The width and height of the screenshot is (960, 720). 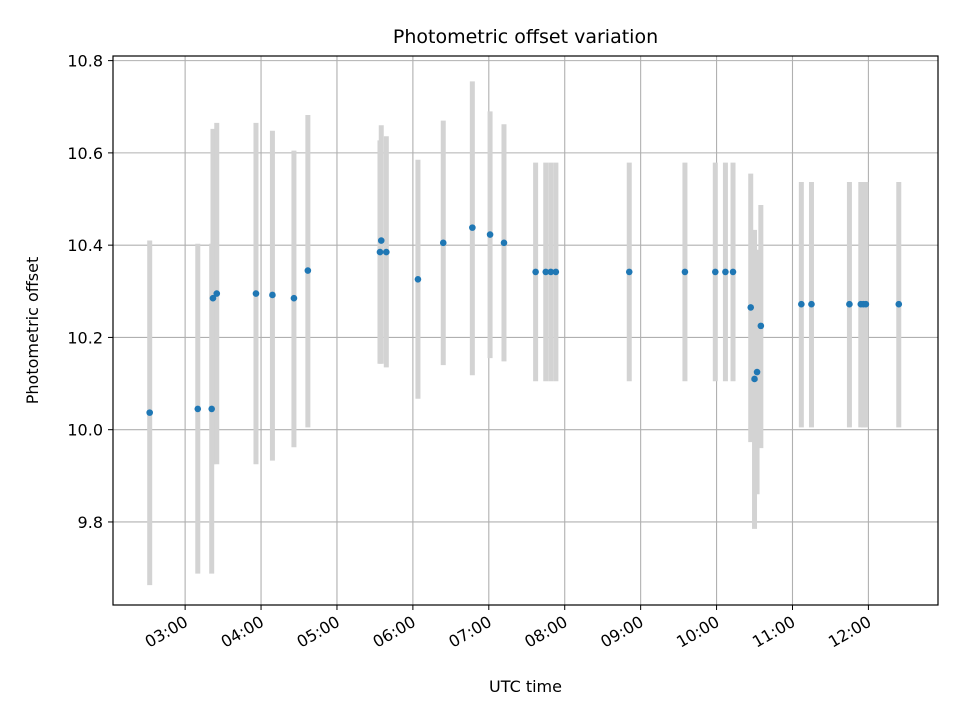 What do you see at coordinates (90, 522) in the screenshot?
I see `y-tick-label: 9.8` at bounding box center [90, 522].